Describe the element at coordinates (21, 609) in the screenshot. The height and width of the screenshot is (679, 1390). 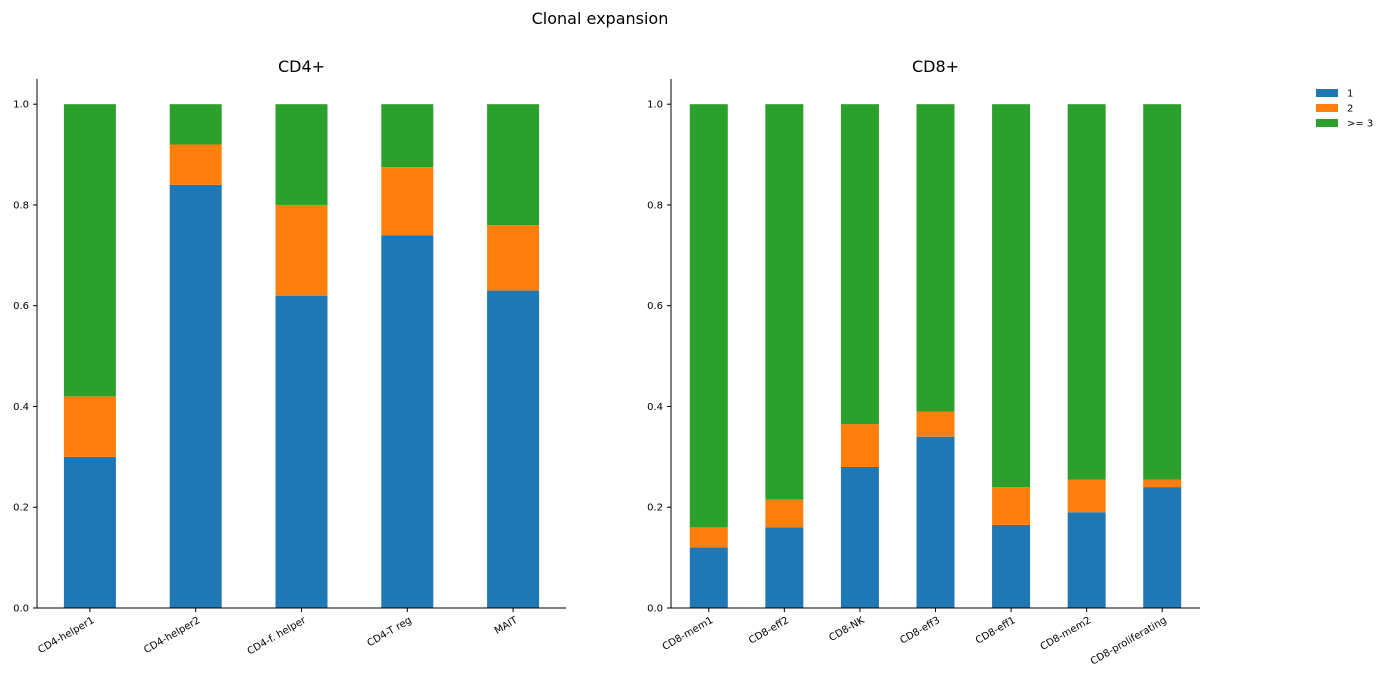
I see `cd4-y-tick-label: 0.0` at that location.